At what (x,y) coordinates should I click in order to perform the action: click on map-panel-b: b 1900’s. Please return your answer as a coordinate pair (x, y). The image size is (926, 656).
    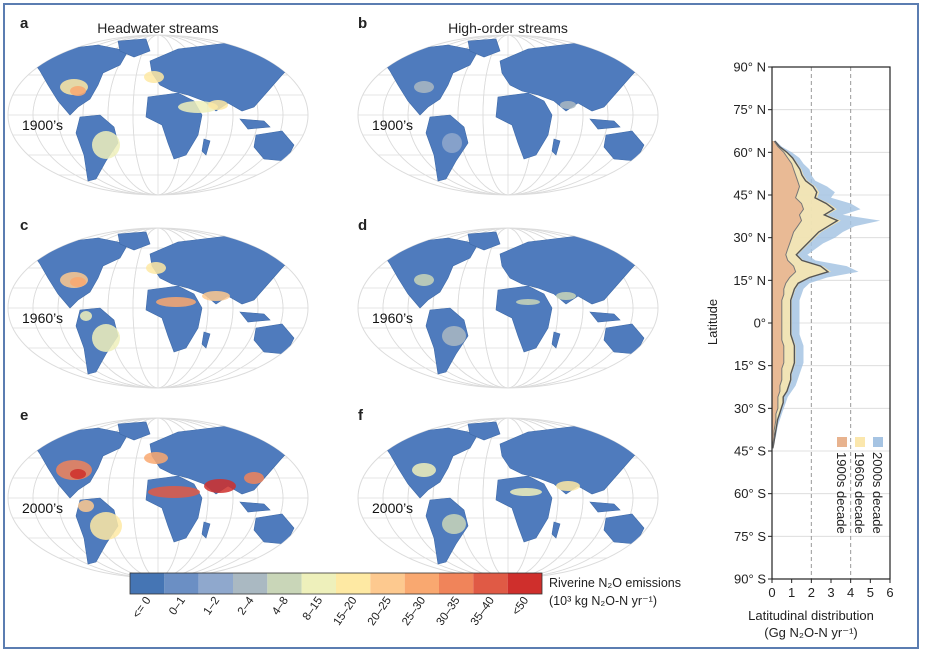
    Looking at the image, I should click on (508, 105).